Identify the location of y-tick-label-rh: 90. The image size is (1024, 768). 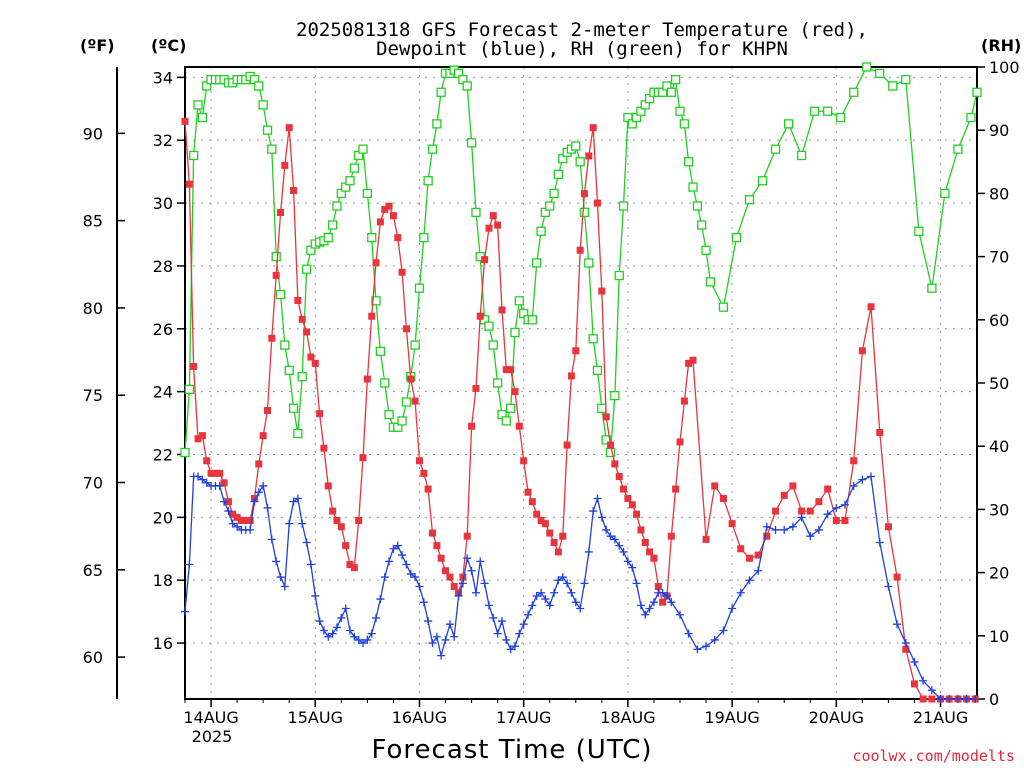
(999, 130).